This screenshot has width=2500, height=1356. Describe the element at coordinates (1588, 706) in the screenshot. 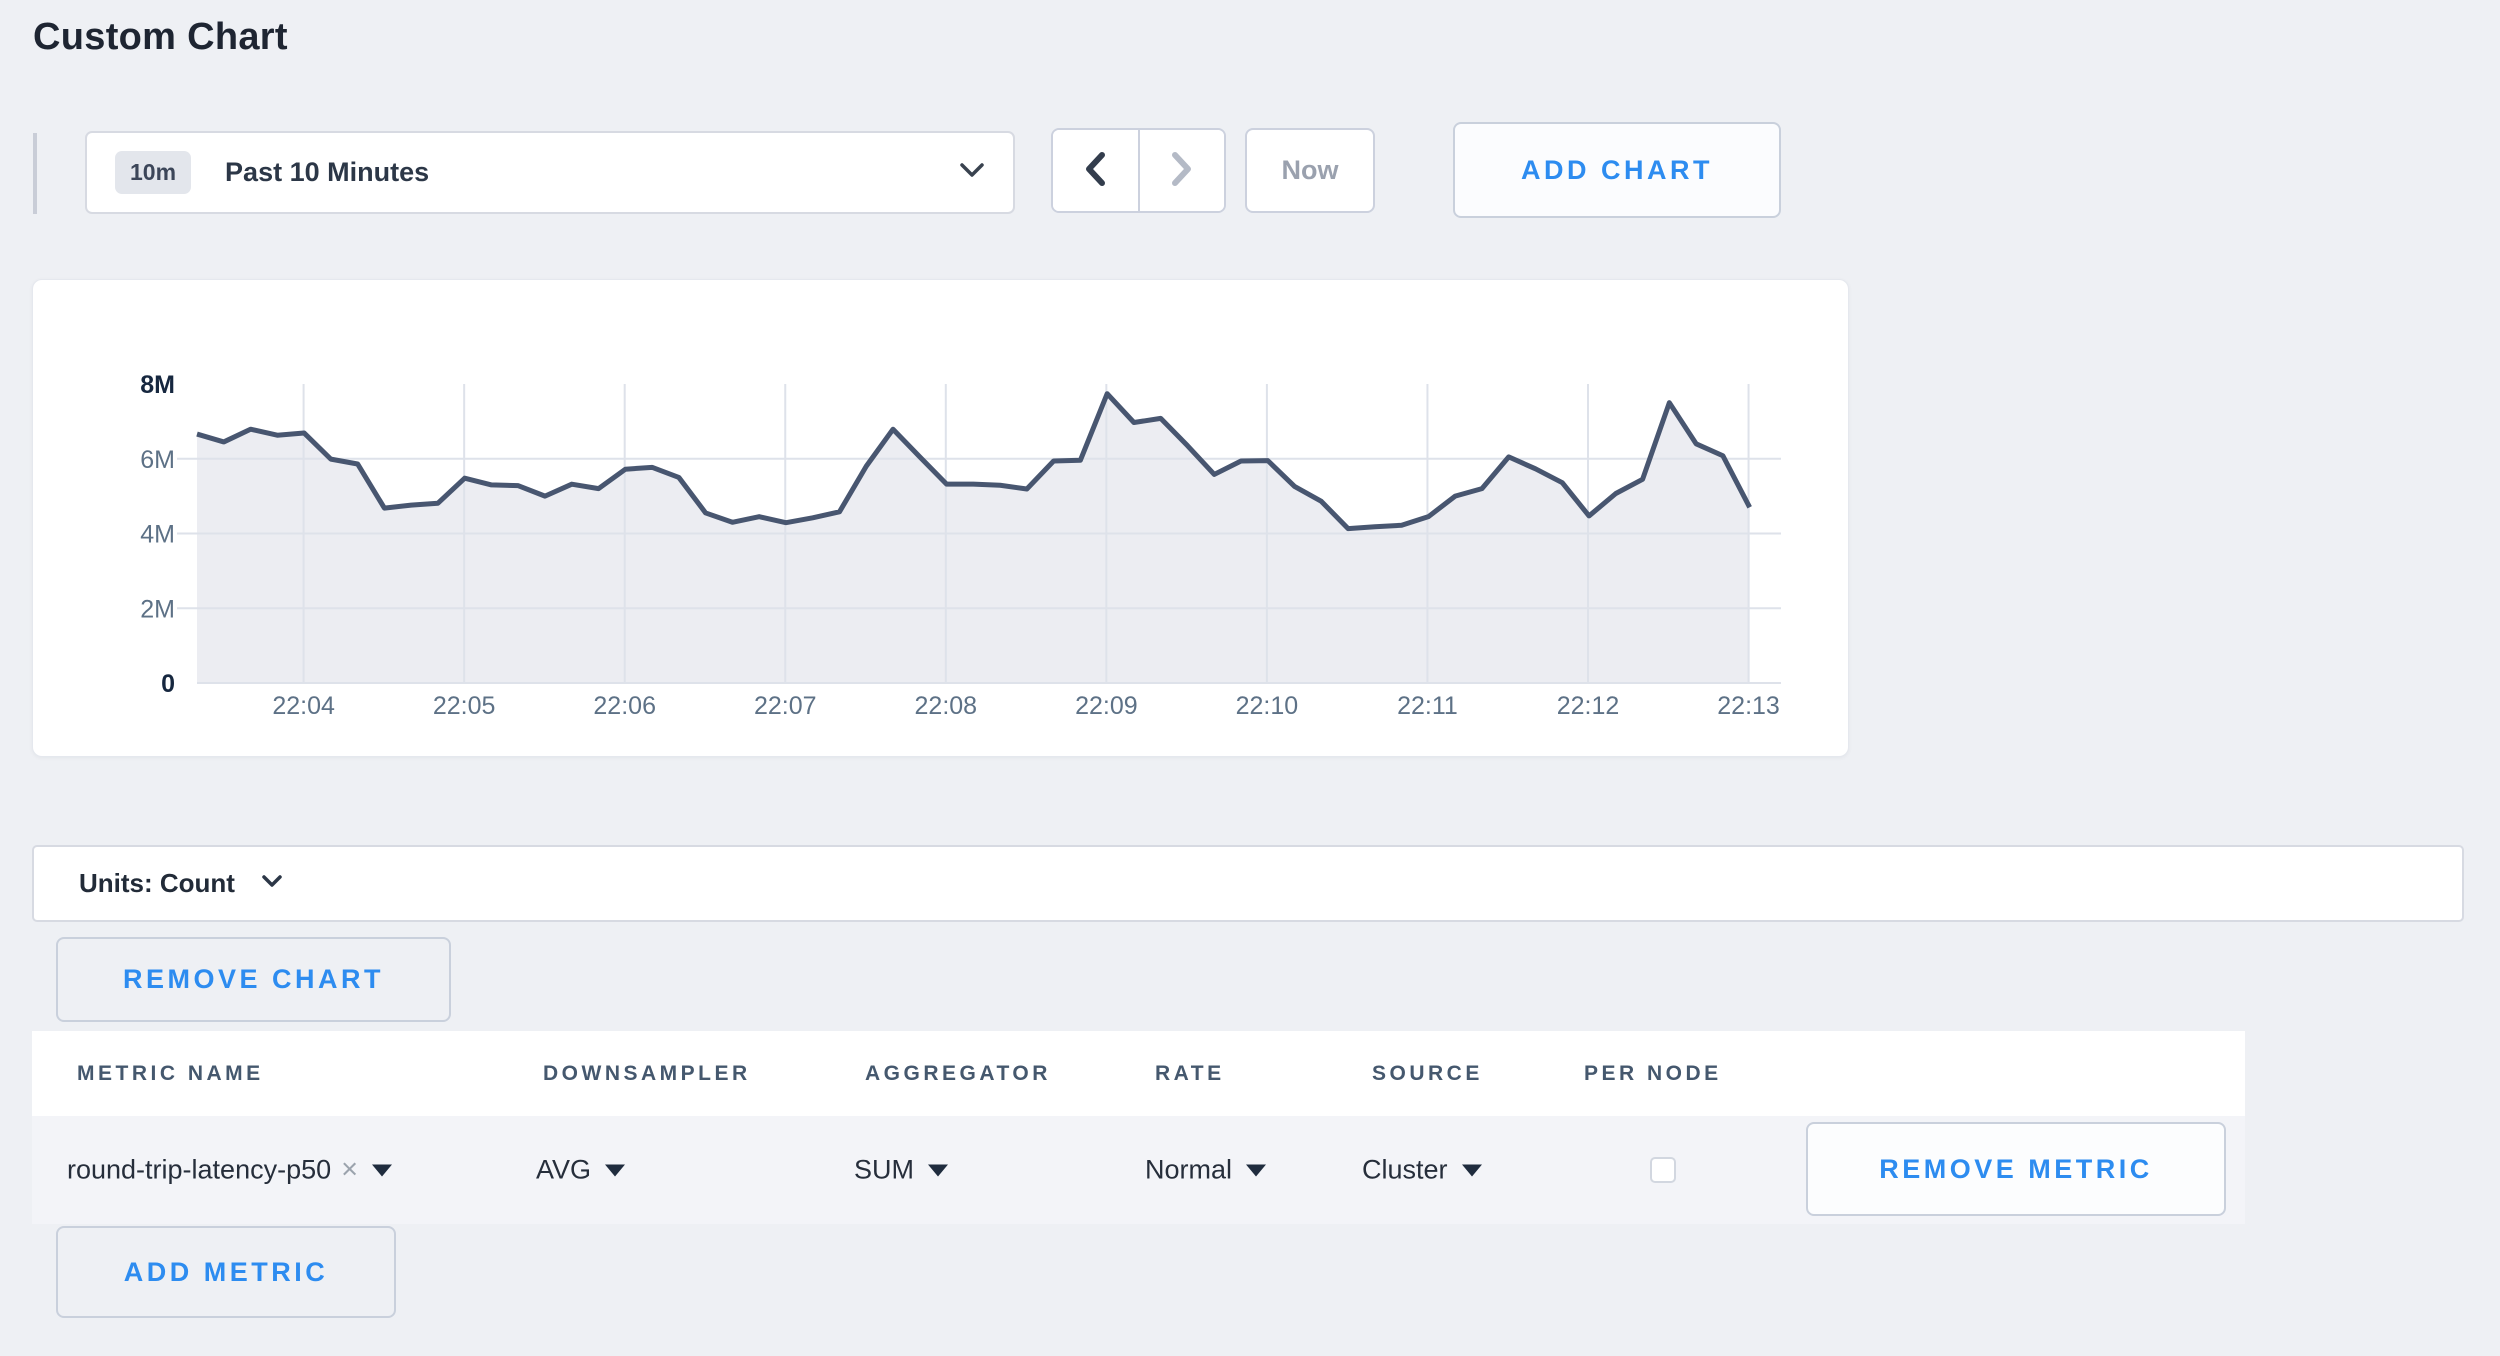

I see `svg-text: 22:12` at that location.